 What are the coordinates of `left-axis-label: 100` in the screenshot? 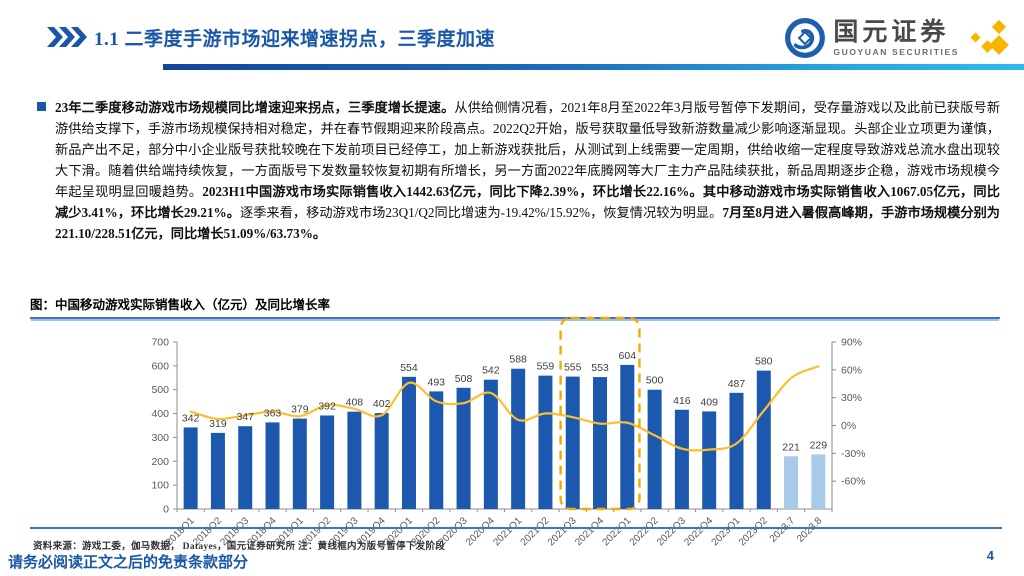 It's located at (160, 486).